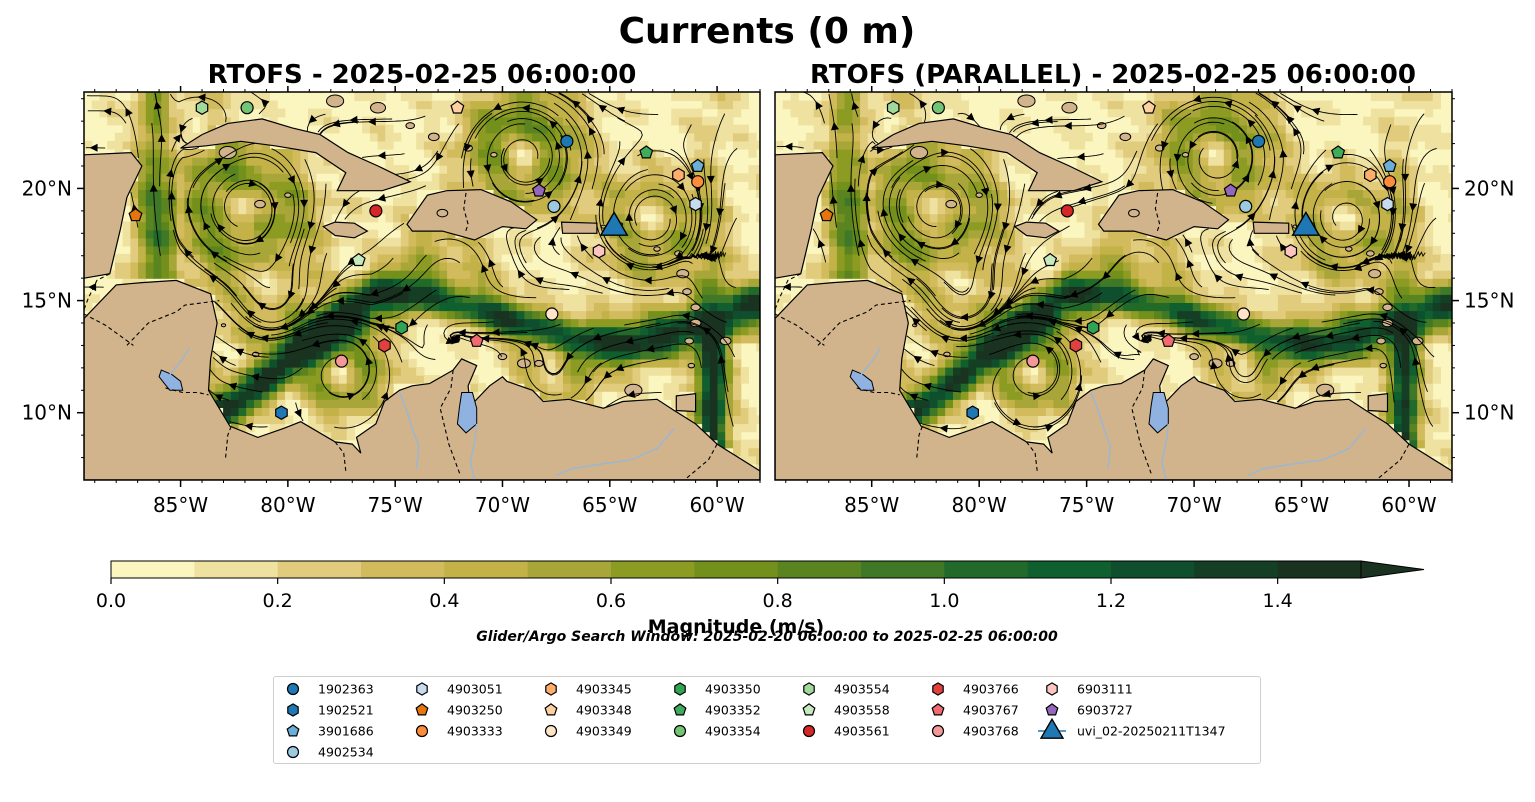 This screenshot has height=802, width=1535. What do you see at coordinates (416, 260) in the screenshot?
I see `platform-markers` at bounding box center [416, 260].